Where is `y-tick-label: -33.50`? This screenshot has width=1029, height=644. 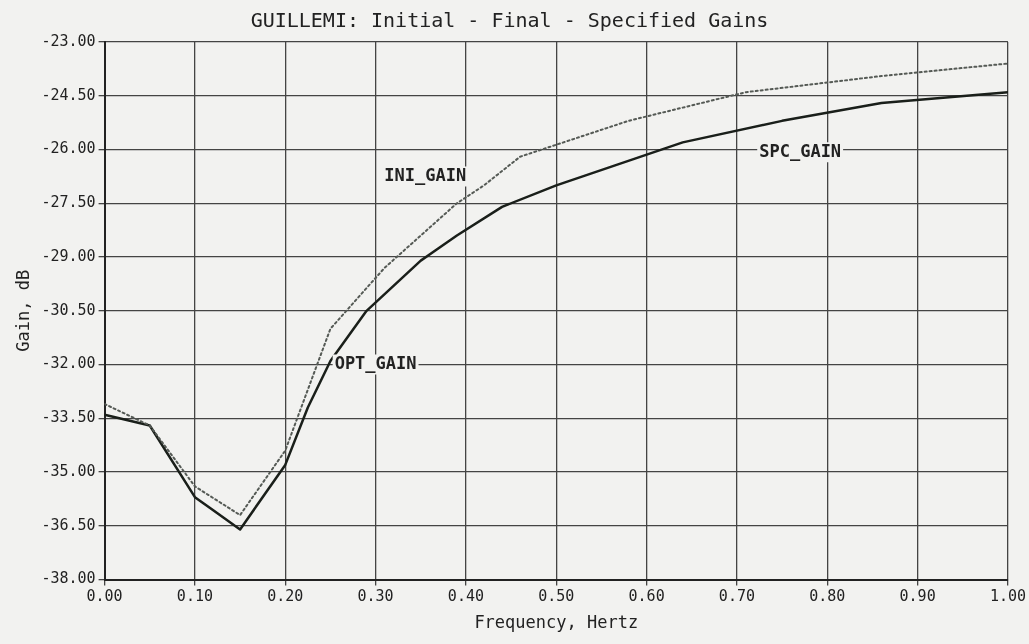 y-tick-label: -33.50 is located at coordinates (68, 417).